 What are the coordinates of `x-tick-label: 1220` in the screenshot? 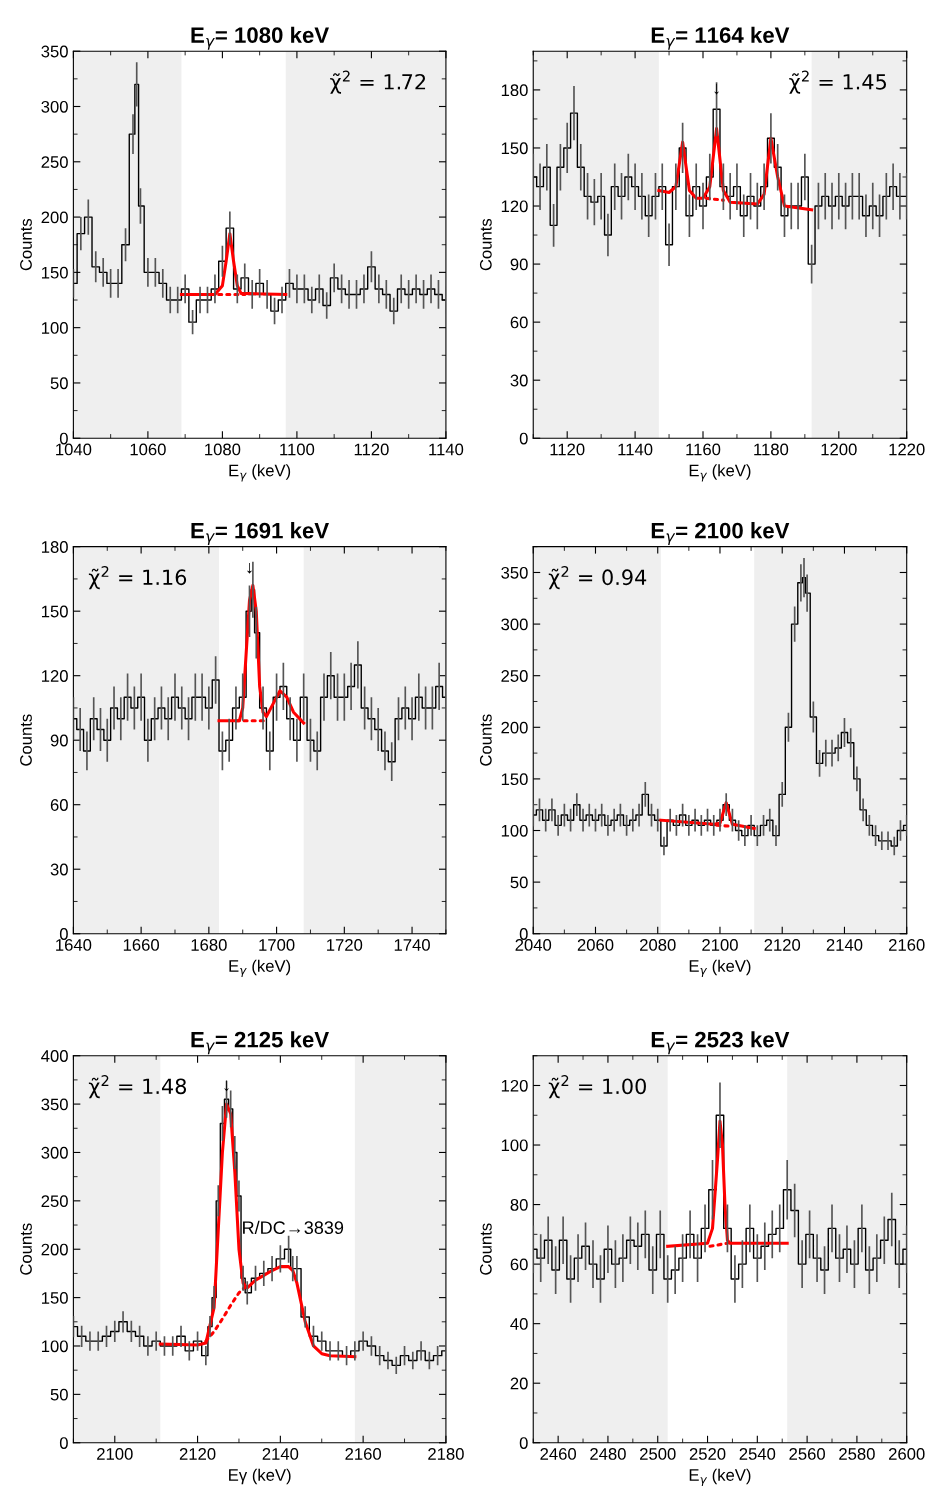 It's located at (907, 449).